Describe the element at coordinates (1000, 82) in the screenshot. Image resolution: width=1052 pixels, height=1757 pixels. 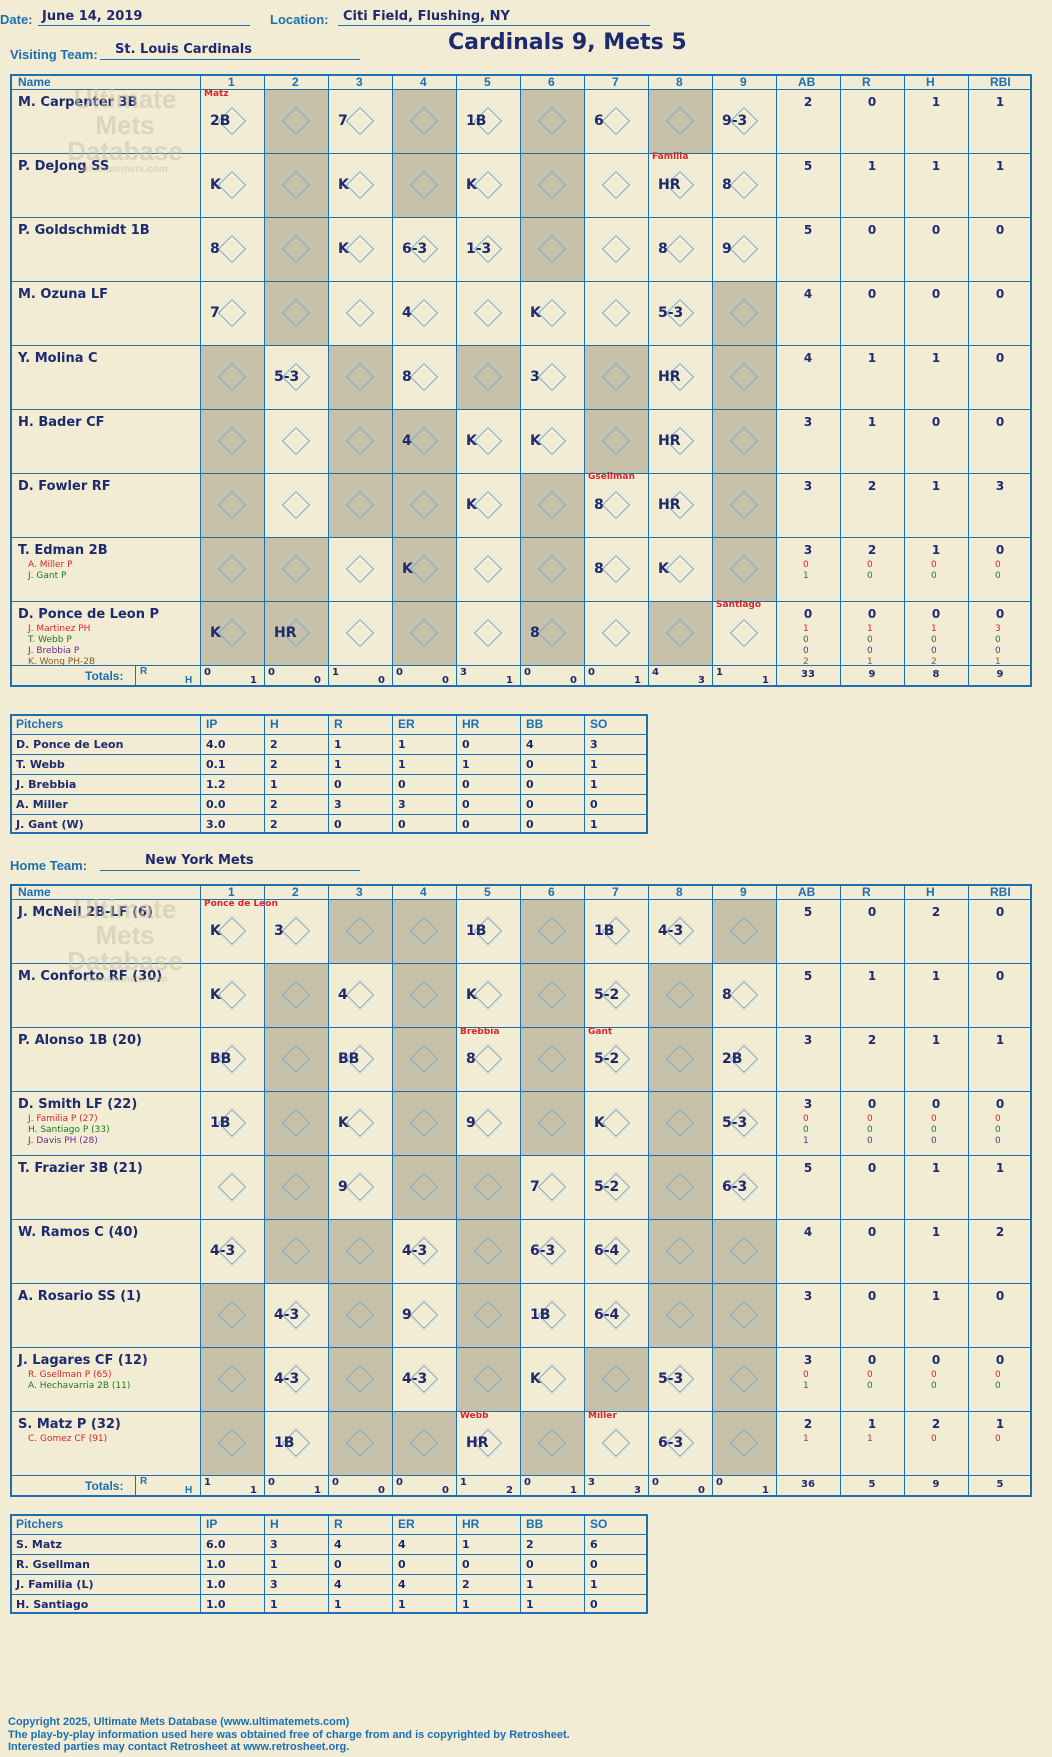
I see `column-header-stat: RBI` at that location.